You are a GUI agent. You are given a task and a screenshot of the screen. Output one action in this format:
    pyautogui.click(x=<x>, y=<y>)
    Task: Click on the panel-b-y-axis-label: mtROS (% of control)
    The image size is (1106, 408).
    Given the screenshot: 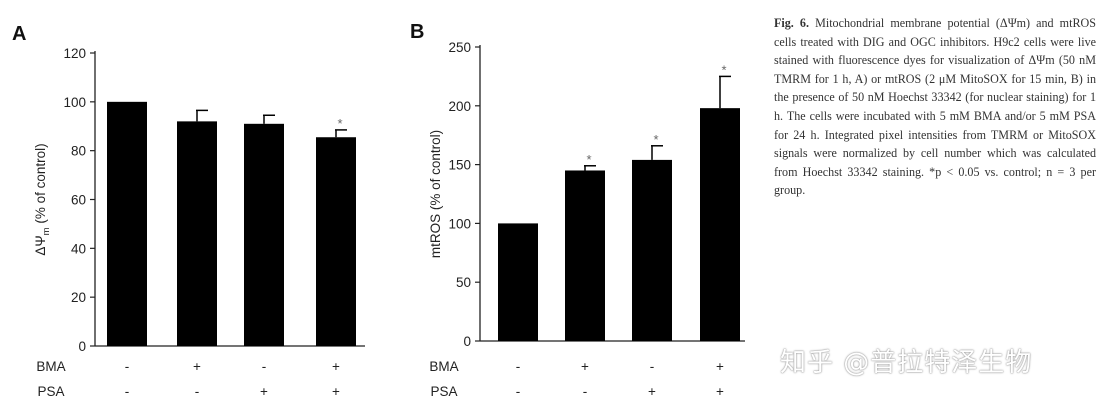 What is the action you would take?
    pyautogui.click(x=435, y=194)
    